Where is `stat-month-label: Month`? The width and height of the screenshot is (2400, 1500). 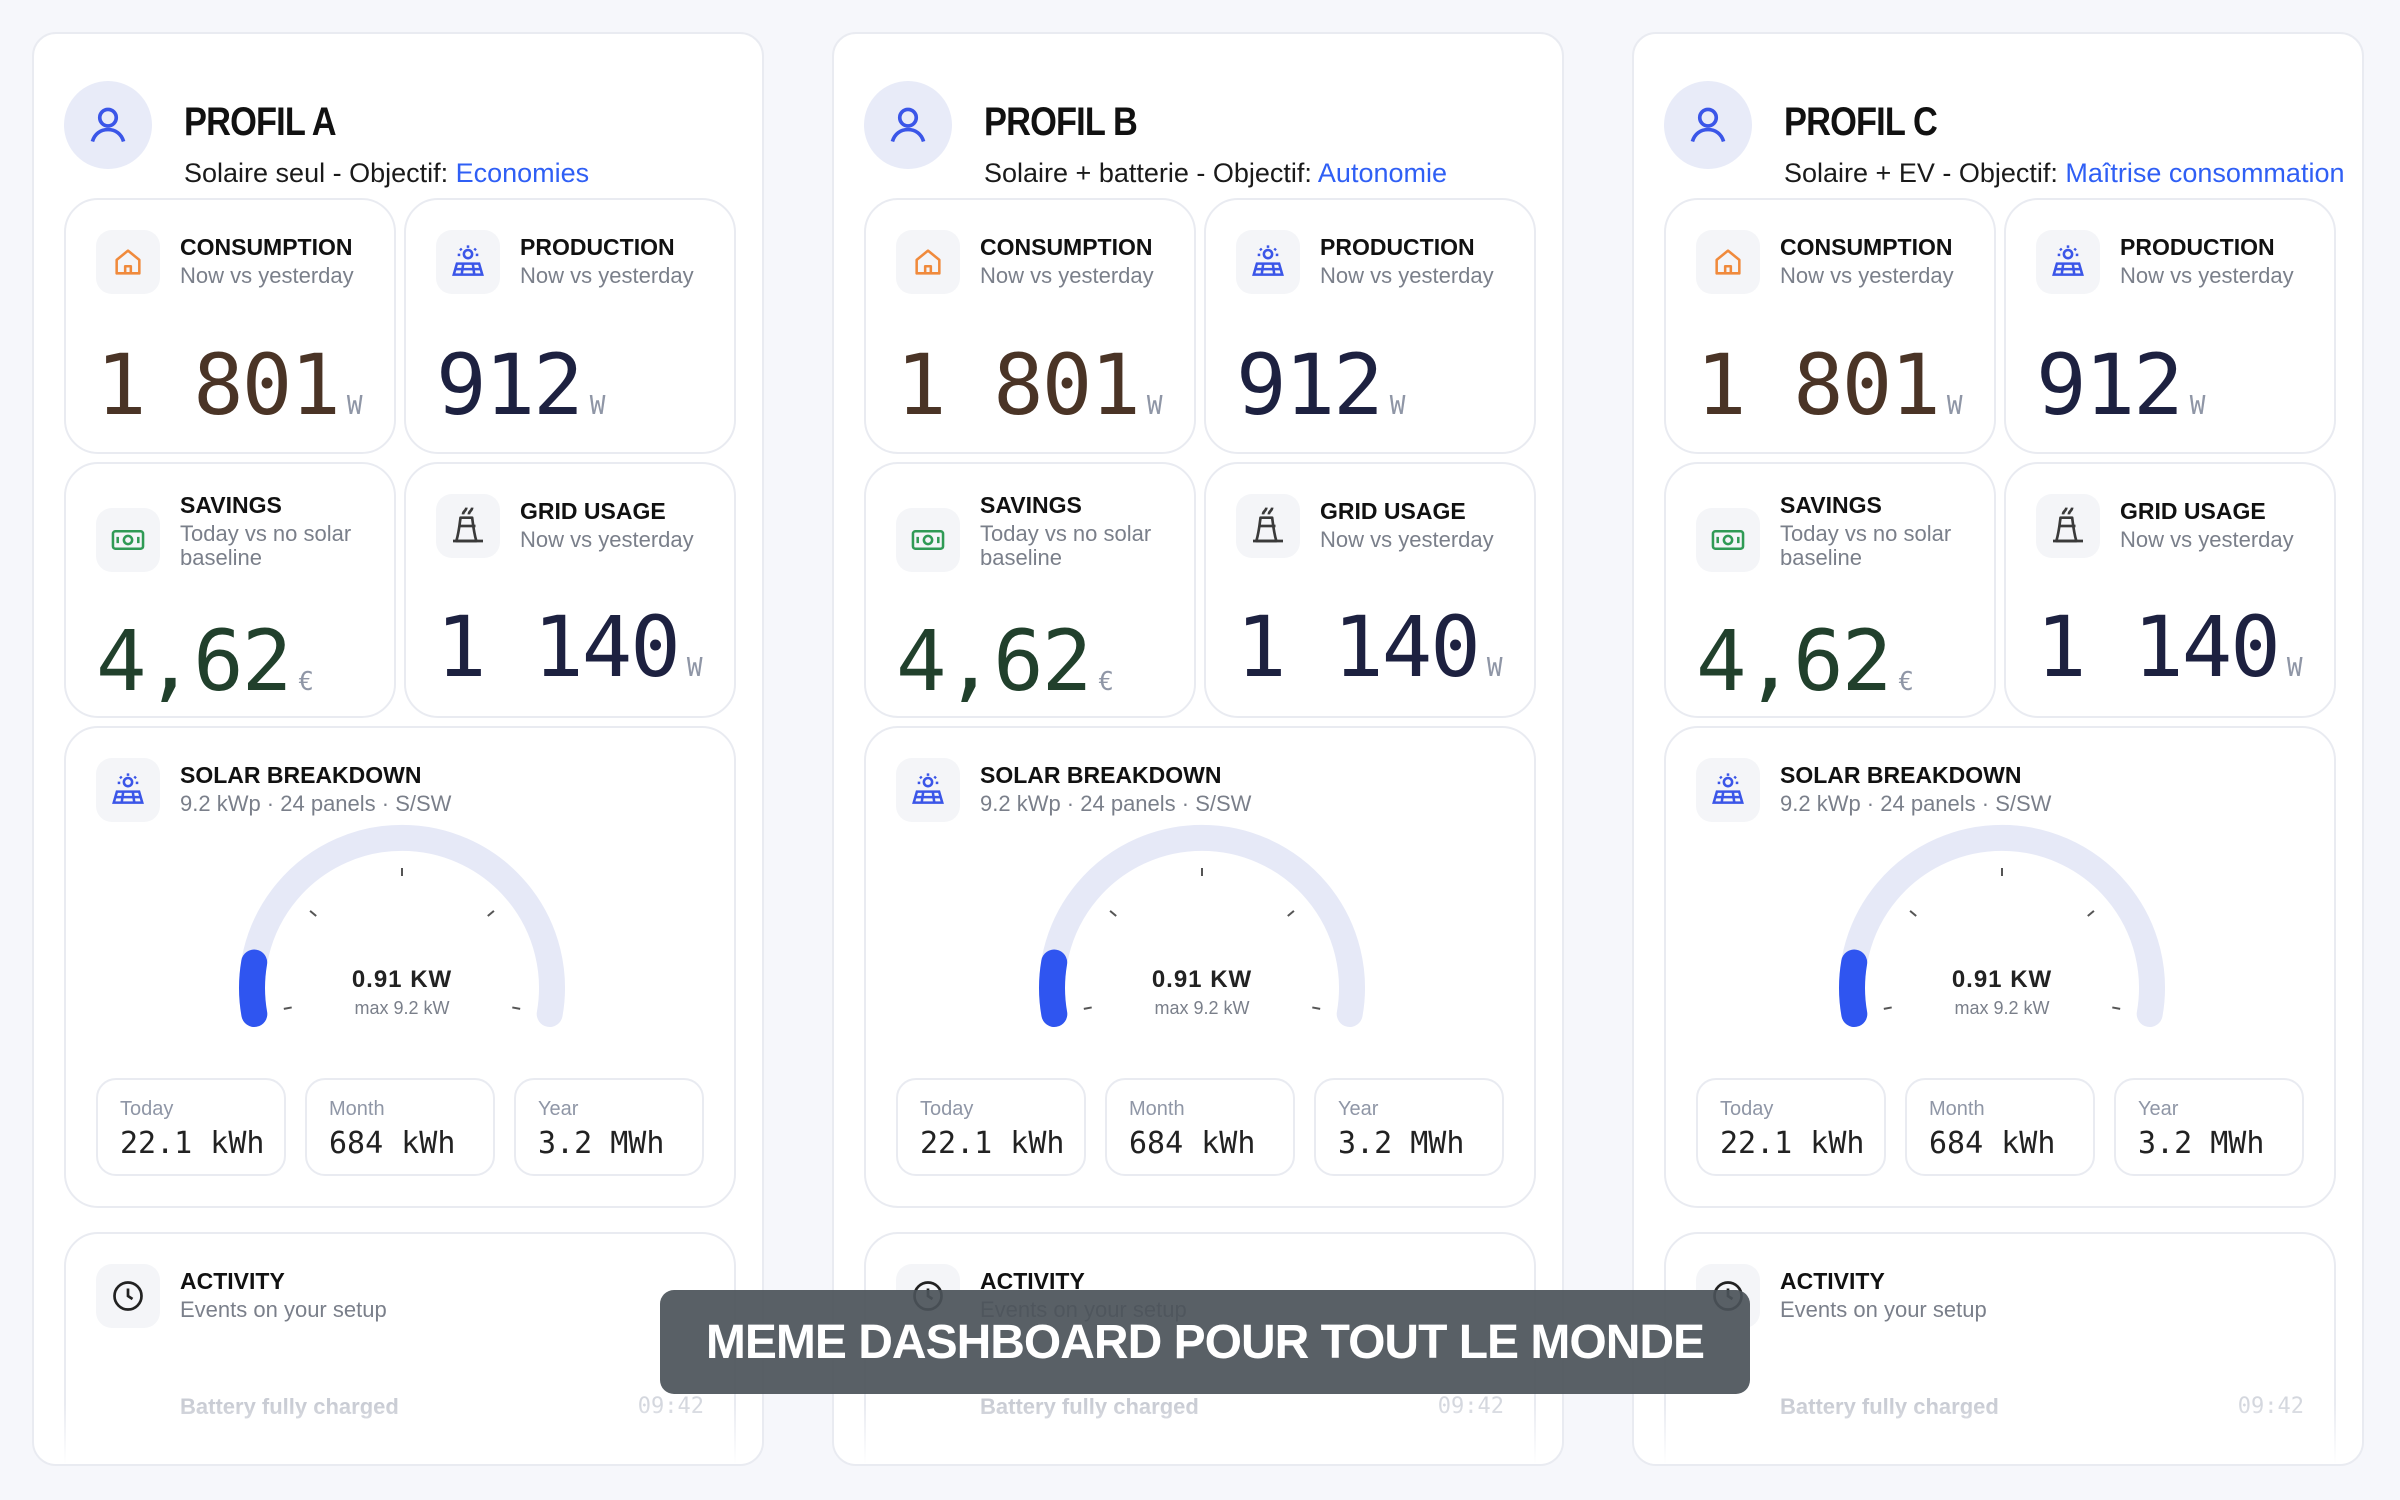
stat-month-label: Month is located at coordinates (1957, 1109).